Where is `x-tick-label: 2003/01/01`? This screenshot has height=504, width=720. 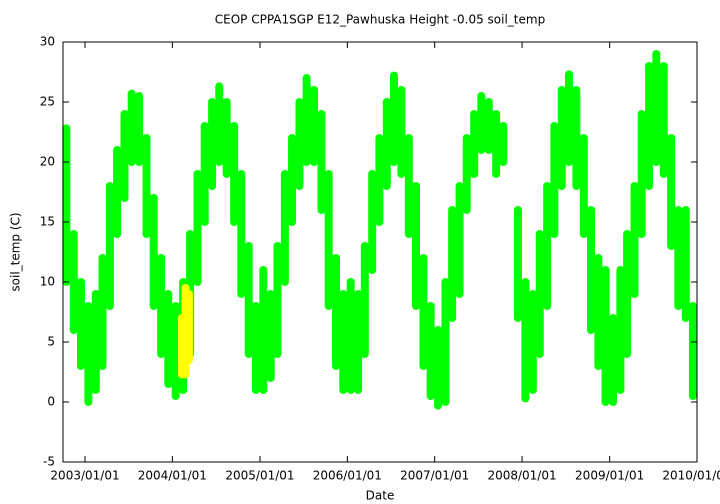 x-tick-label: 2003/01/01 is located at coordinates (84, 476).